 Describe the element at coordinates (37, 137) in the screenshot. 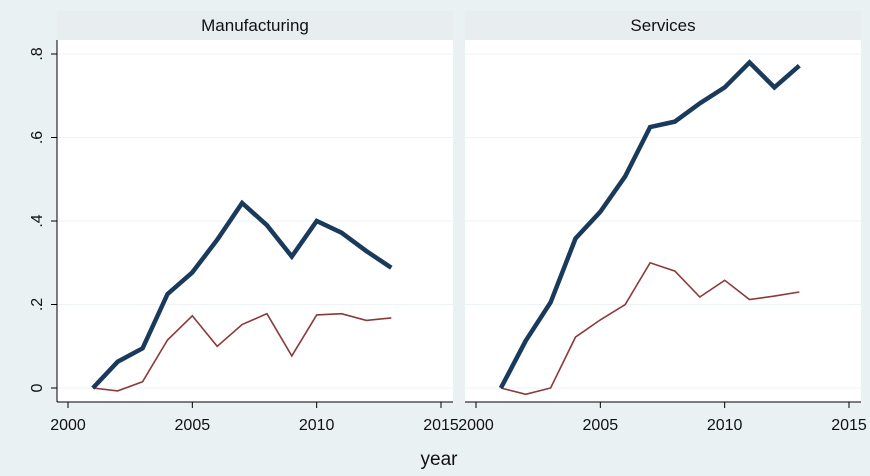

I see `y-tick-label: .6` at that location.